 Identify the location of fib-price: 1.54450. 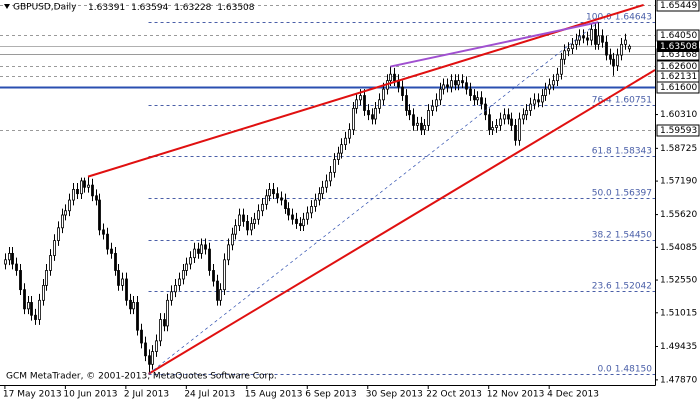
(633, 235).